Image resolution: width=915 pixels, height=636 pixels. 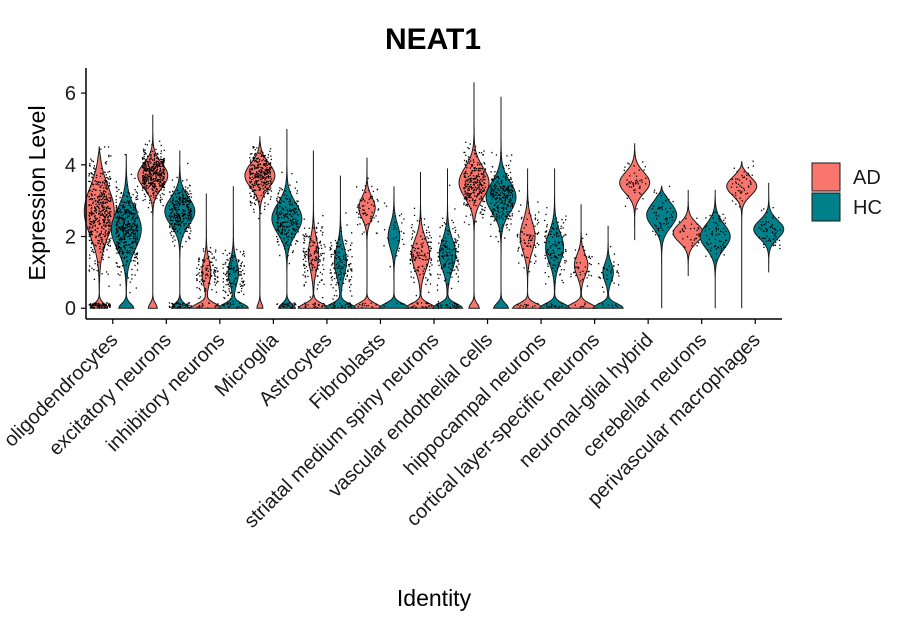 I want to click on y-tick-label: 0, so click(x=70, y=309).